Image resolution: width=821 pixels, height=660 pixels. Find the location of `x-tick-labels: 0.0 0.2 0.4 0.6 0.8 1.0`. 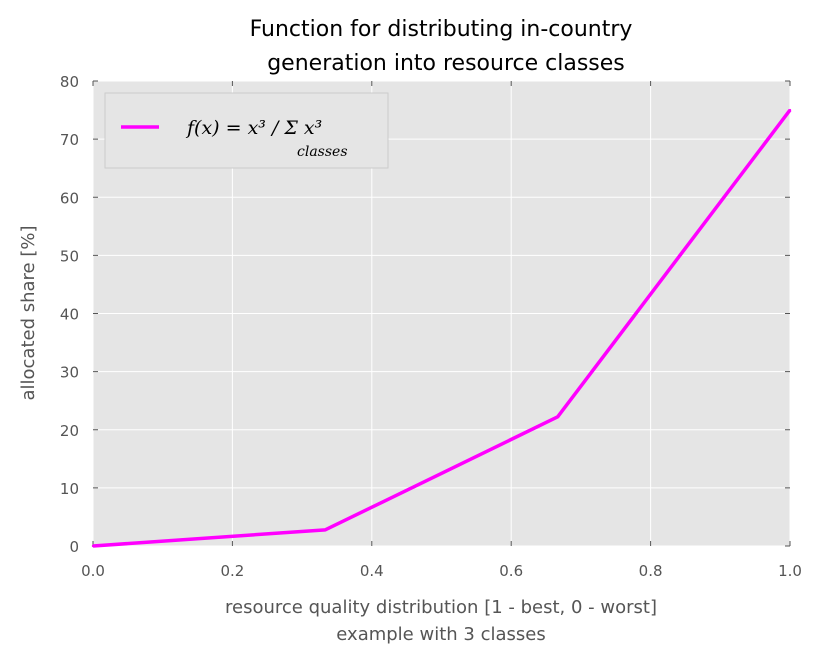

x-tick-labels: 0.0 0.2 0.4 0.6 0.8 1.0 is located at coordinates (441, 571).